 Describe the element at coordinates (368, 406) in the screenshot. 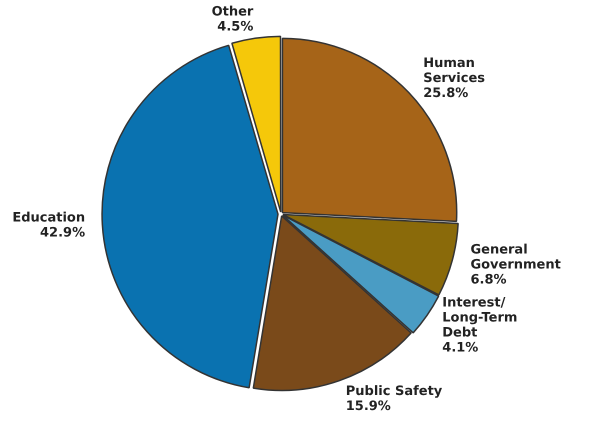

I see `data-label: 15.9%` at that location.